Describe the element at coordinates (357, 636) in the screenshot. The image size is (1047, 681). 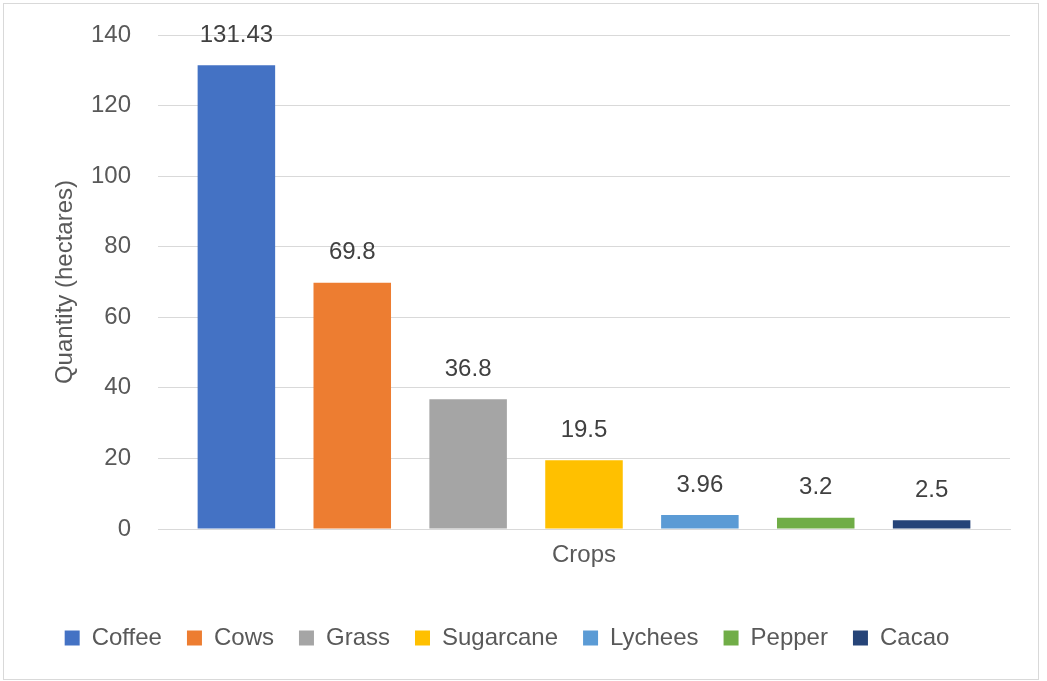
I see `legend-label: Grass` at that location.